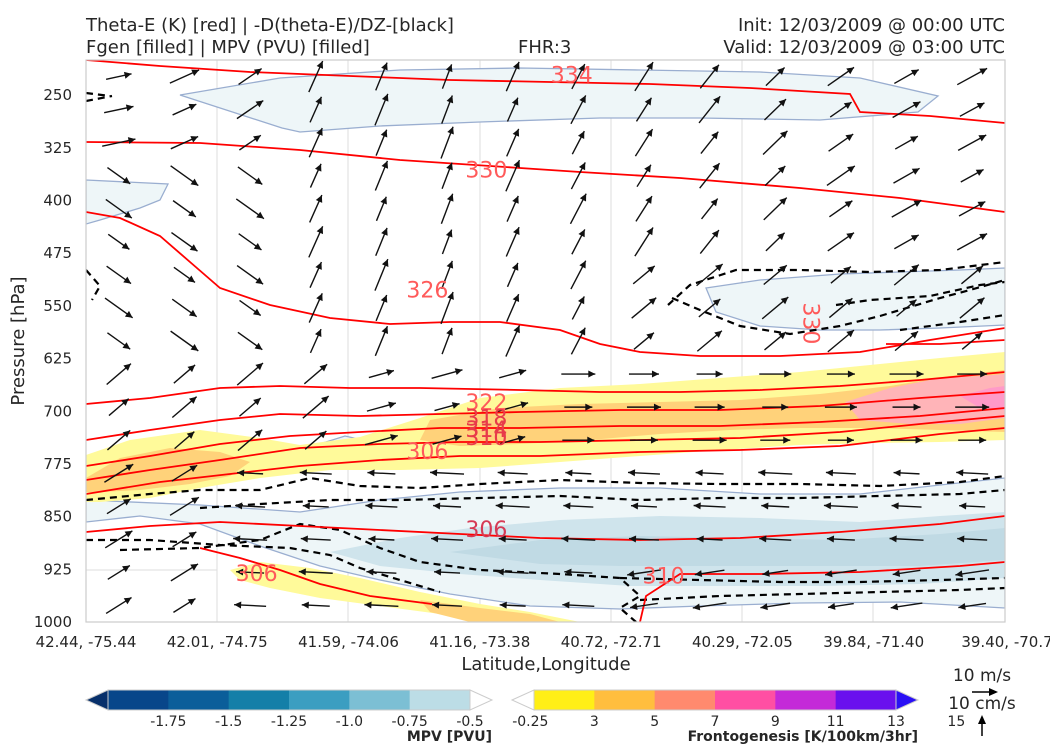 The height and width of the screenshot is (750, 1050). Describe the element at coordinates (57, 95) in the screenshot. I see `y-tick-label: 250` at that location.